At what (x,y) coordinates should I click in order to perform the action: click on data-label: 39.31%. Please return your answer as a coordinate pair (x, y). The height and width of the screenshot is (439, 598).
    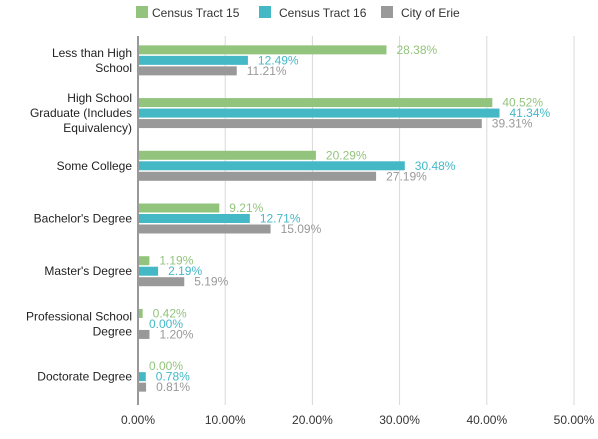
    Looking at the image, I should click on (512, 124).